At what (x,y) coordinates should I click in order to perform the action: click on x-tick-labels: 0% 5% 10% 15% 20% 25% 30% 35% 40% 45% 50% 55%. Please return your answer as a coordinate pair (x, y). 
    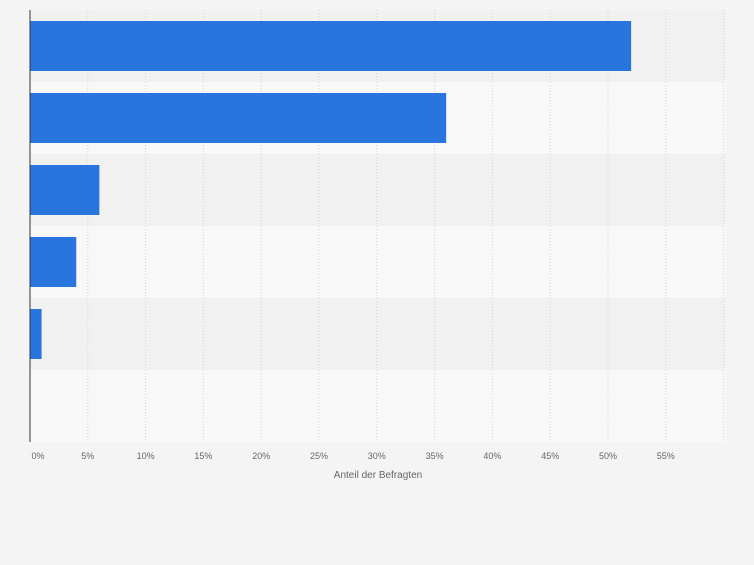
    Looking at the image, I should click on (352, 456).